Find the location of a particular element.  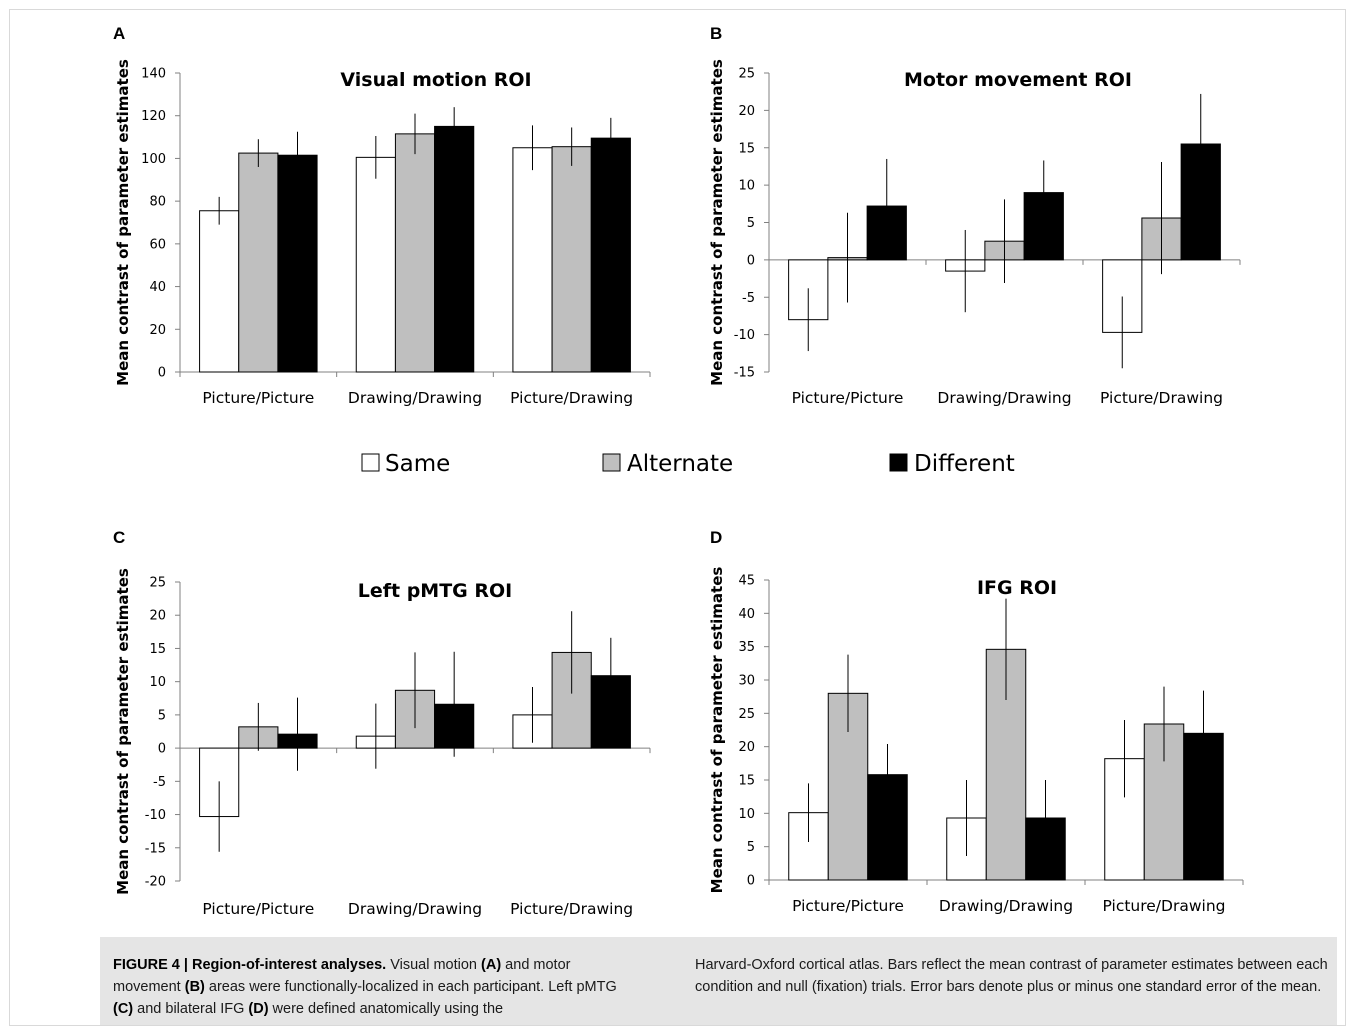

y-tick-label: 45 is located at coordinates (746, 581).